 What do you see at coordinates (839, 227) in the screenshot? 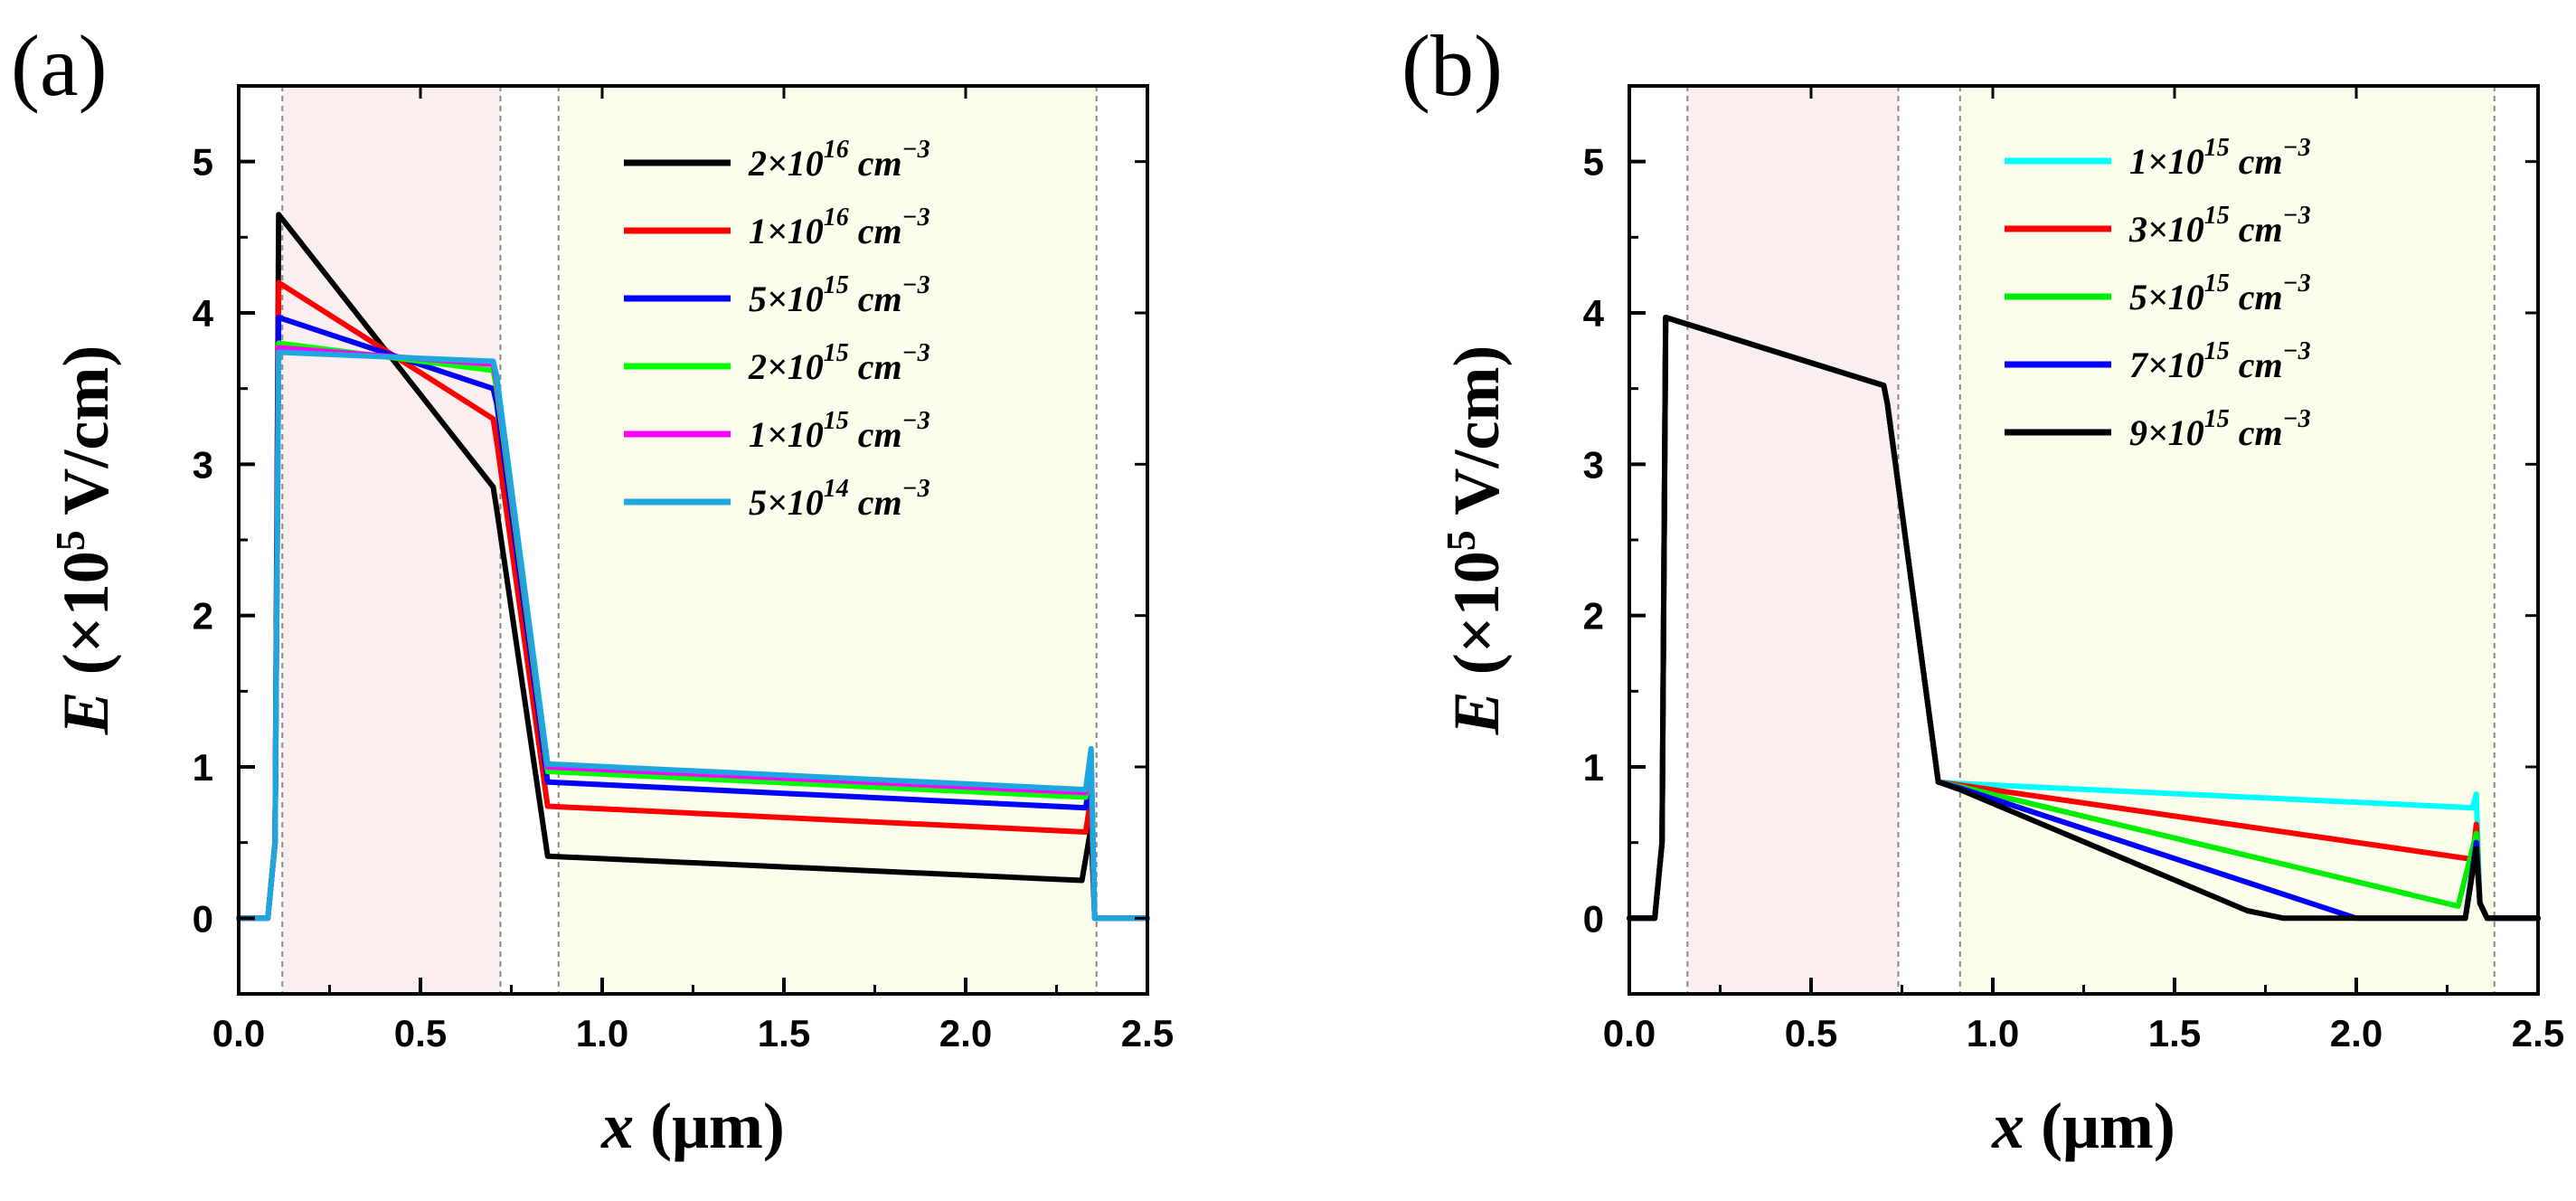
I see `legend-label: 1×1016 cm−3` at bounding box center [839, 227].